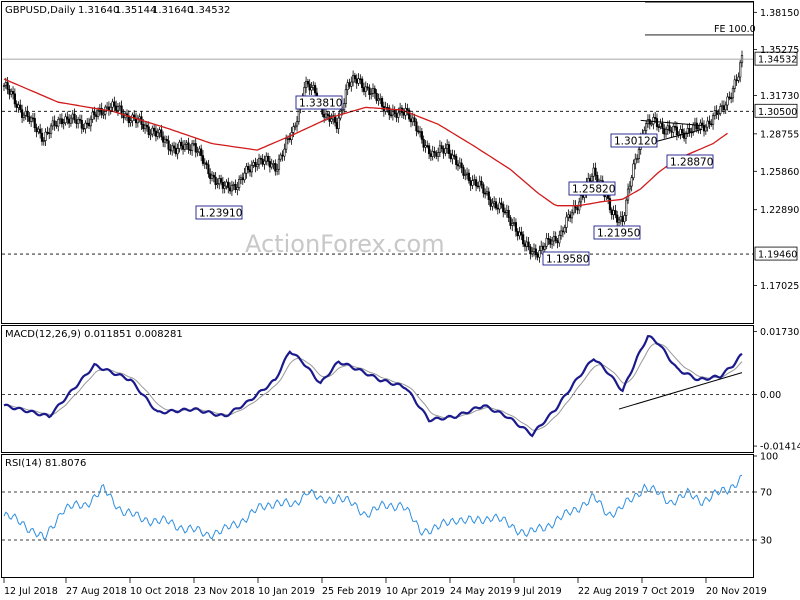 Image resolution: width=800 pixels, height=600 pixels. Describe the element at coordinates (779, 13) in the screenshot. I see `price-tick-label: 1.38150` at that location.